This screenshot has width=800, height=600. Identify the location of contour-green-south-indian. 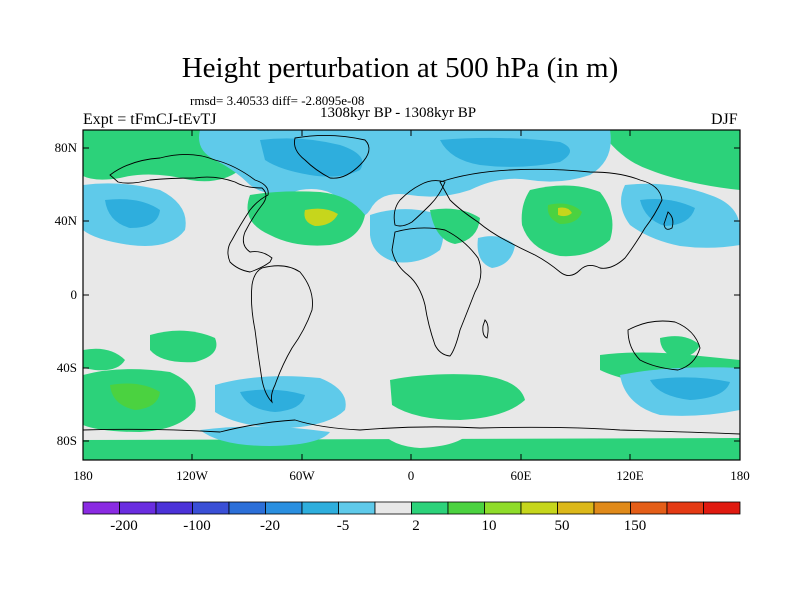
(457, 397).